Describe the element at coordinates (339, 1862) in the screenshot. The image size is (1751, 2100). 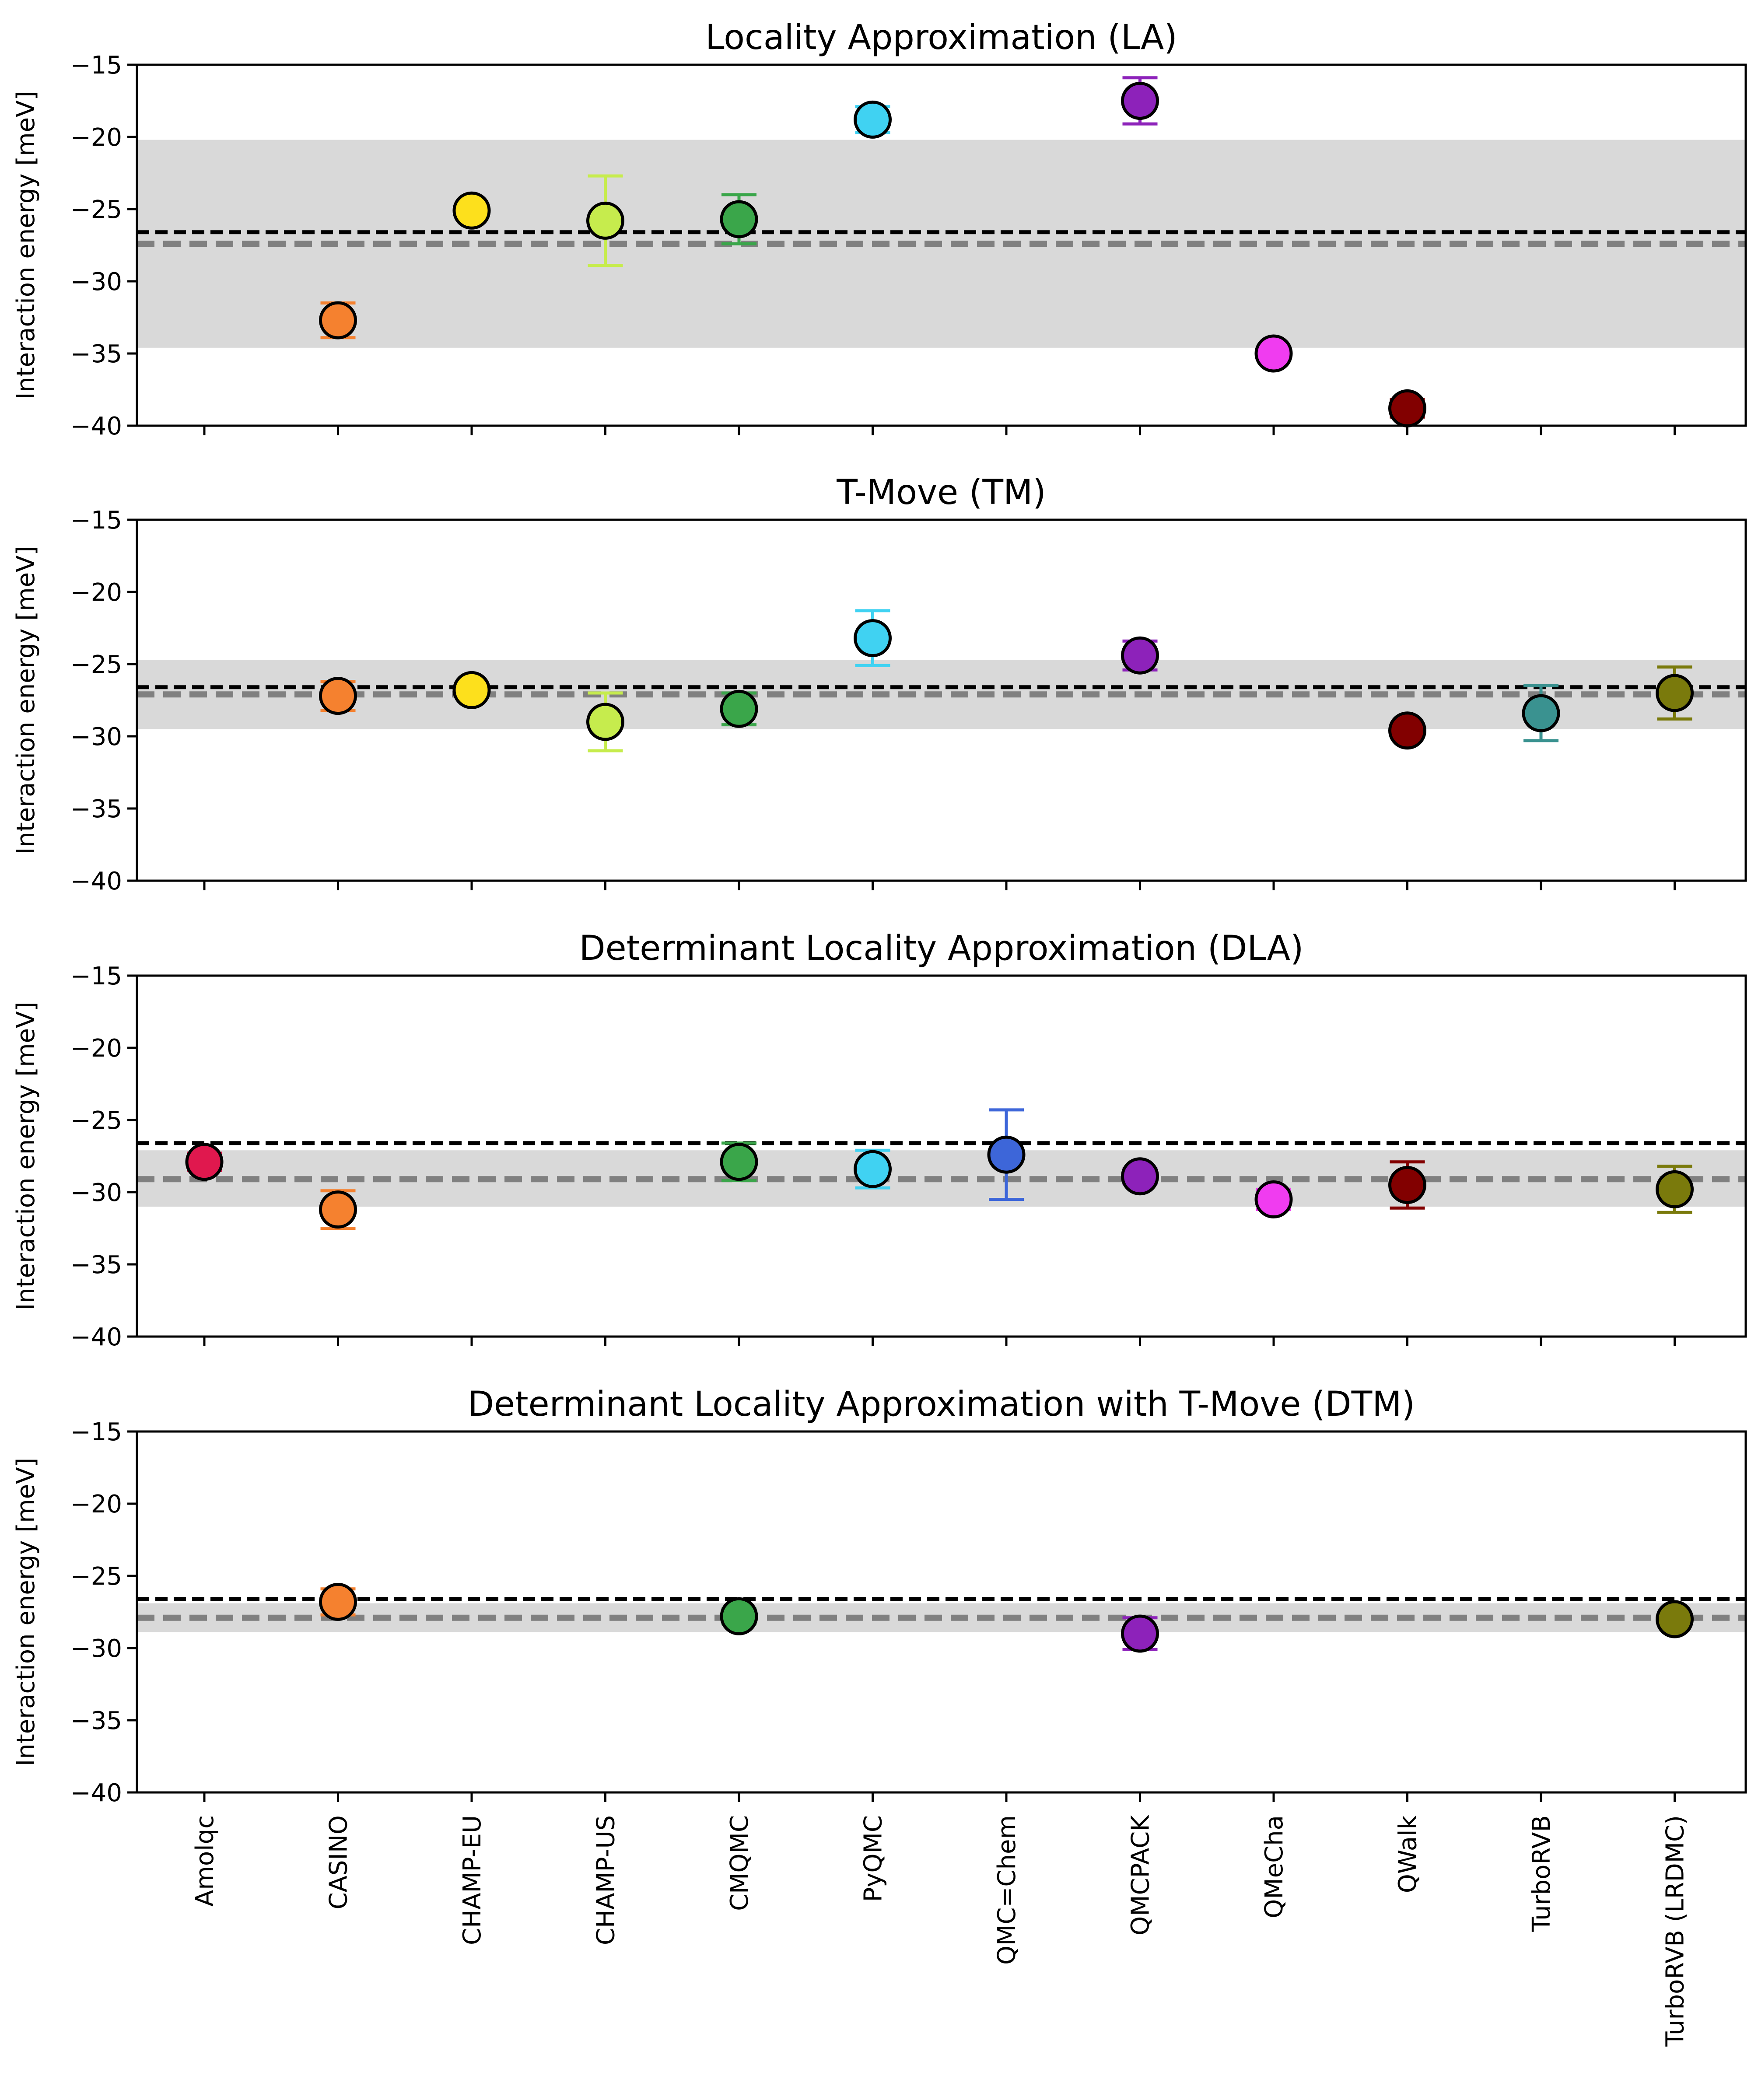
I see `category-label: CASINO` at that location.